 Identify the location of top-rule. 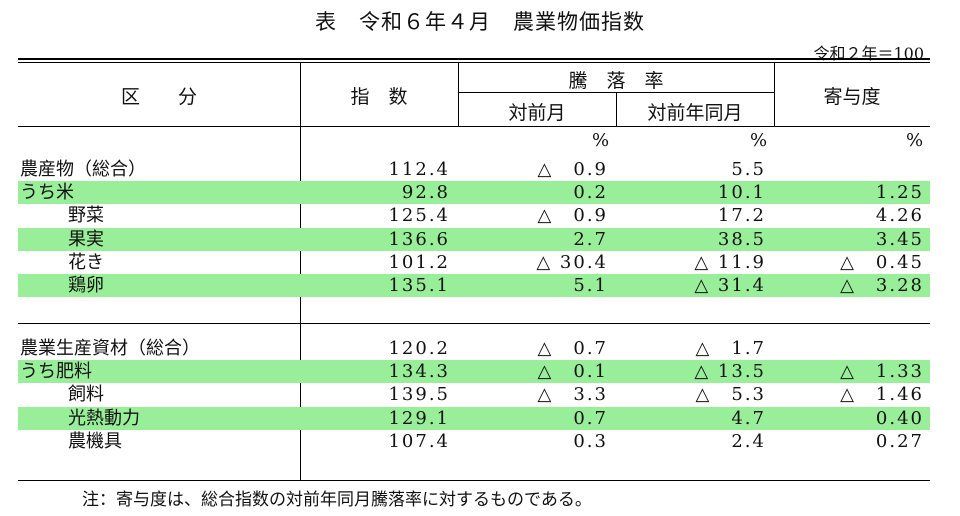
(474, 59).